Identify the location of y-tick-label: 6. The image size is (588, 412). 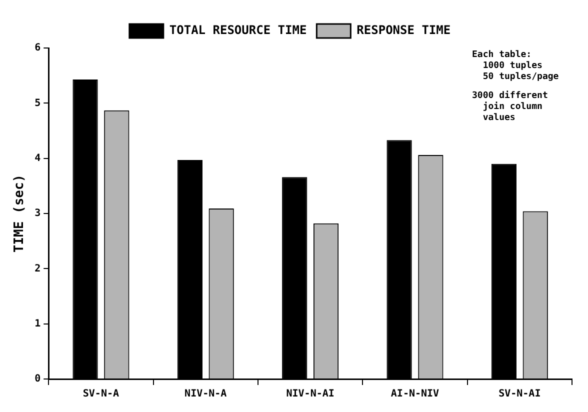
(37, 48).